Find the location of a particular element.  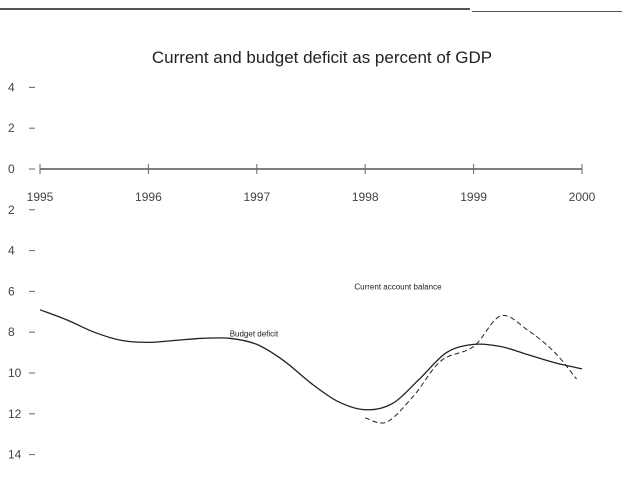

x-tick-label: 1999 is located at coordinates (473, 197).